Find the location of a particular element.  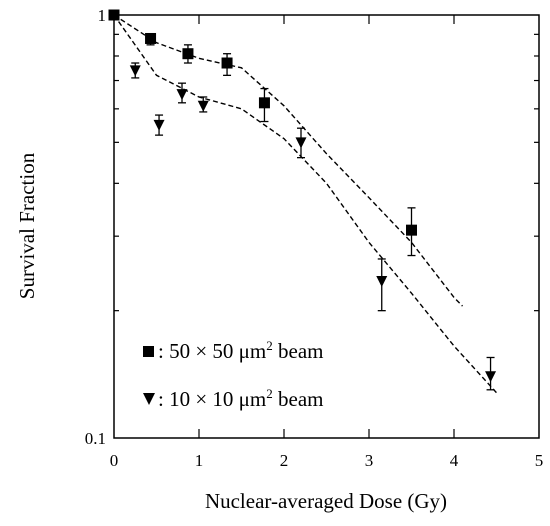

x-tick-label: 5 is located at coordinates (539, 460).